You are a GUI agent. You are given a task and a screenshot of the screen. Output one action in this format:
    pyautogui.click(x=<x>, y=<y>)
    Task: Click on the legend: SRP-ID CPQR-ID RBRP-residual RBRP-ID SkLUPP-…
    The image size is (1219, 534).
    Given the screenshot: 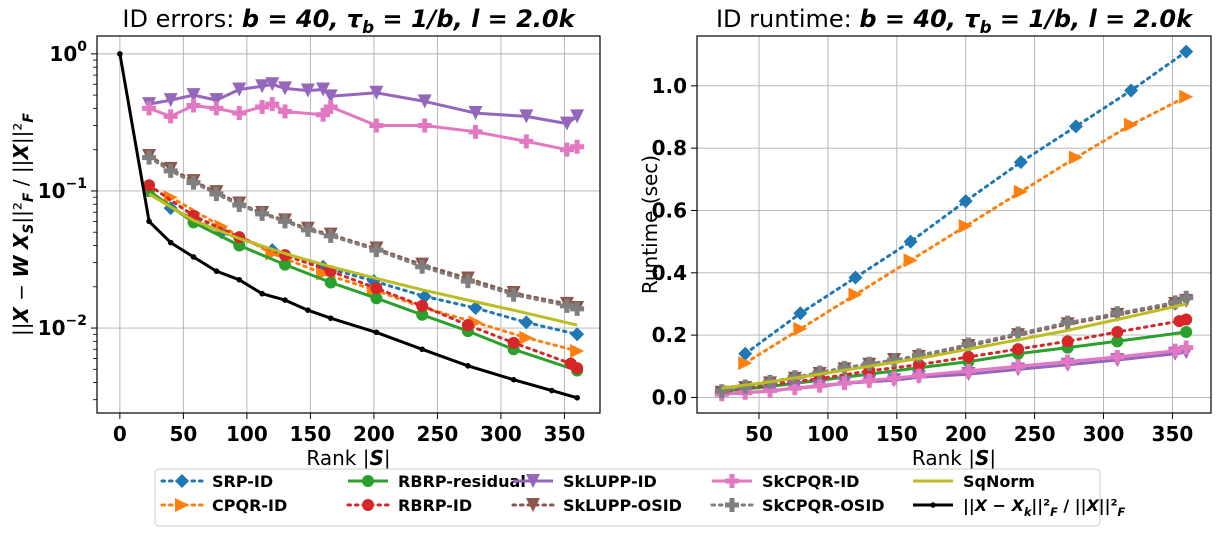 What is the action you would take?
    pyautogui.click(x=639, y=497)
    